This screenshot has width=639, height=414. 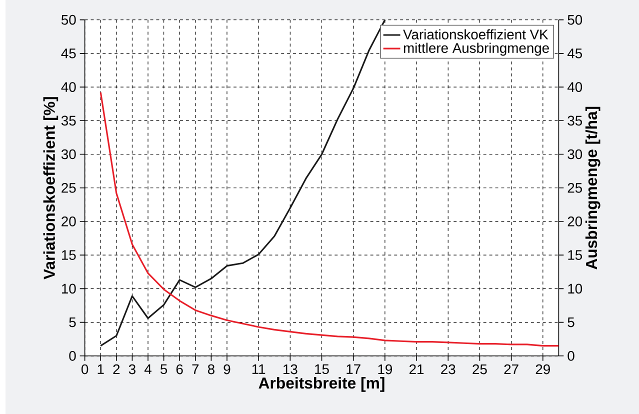 What do you see at coordinates (179, 369) in the screenshot?
I see `x-tick-label: 6` at bounding box center [179, 369].